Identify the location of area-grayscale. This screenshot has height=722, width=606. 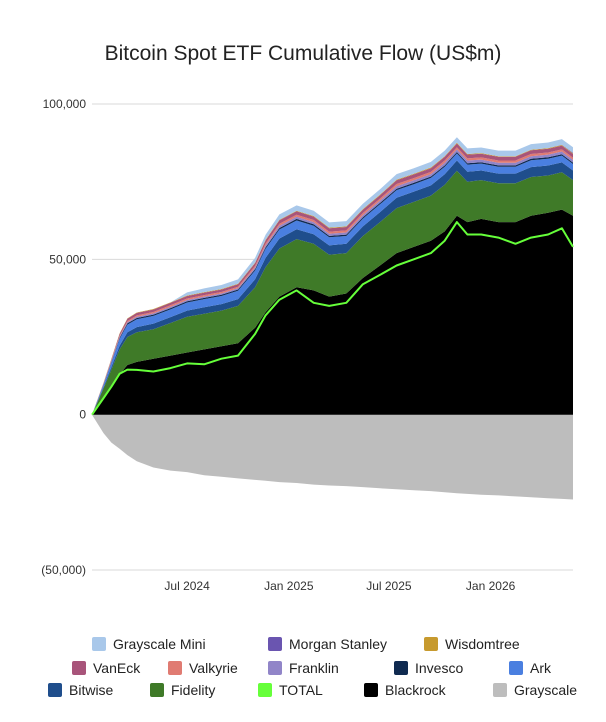
(332, 457).